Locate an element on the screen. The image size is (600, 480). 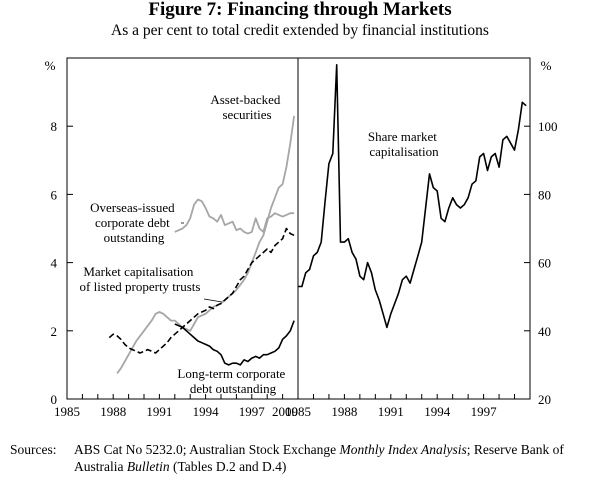
y-tick-label-left: 4 is located at coordinates (54, 263).